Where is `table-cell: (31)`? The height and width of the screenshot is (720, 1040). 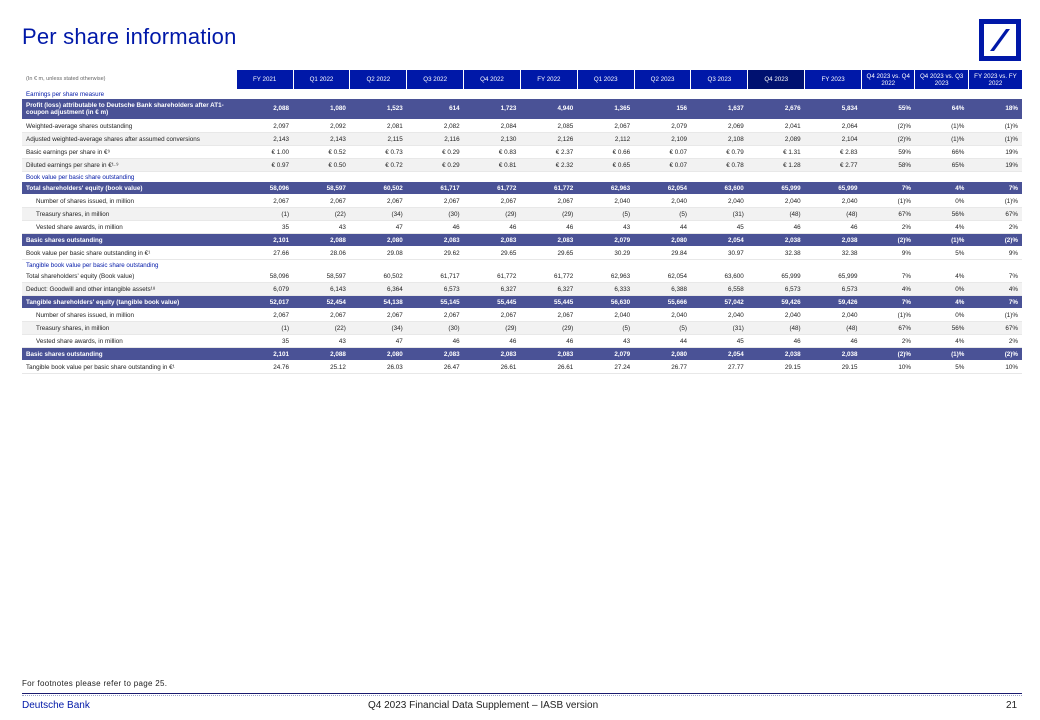 table-cell: (31) is located at coordinates (719, 214).